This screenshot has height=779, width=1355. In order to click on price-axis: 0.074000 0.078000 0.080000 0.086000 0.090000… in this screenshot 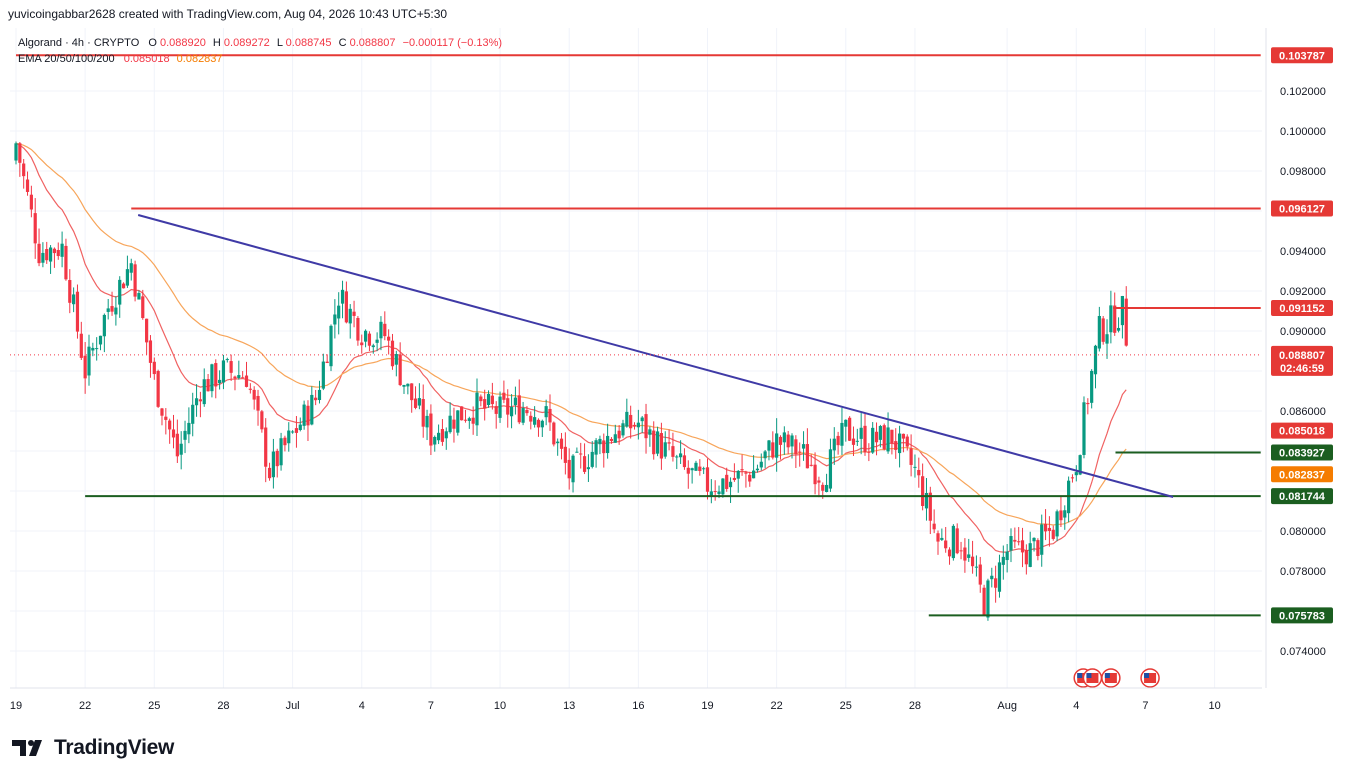, I will do `click(1295, 358)`.